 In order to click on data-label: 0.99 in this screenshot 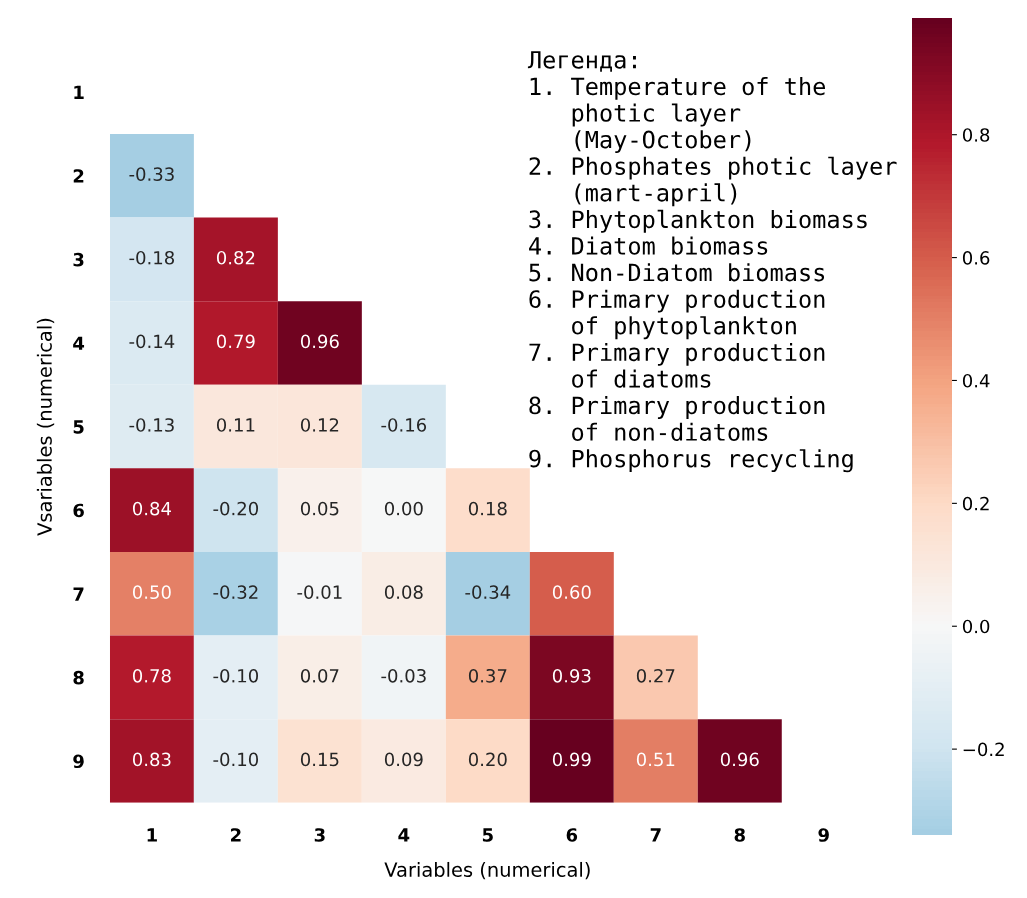, I will do `click(571, 759)`.